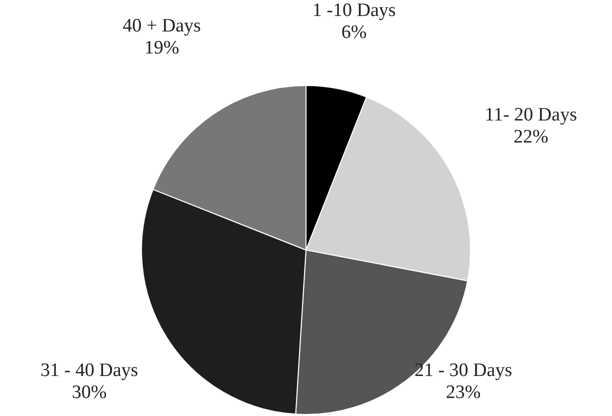 The image size is (612, 416). I want to click on slice-label: 1 -10 Days, so click(354, 10).